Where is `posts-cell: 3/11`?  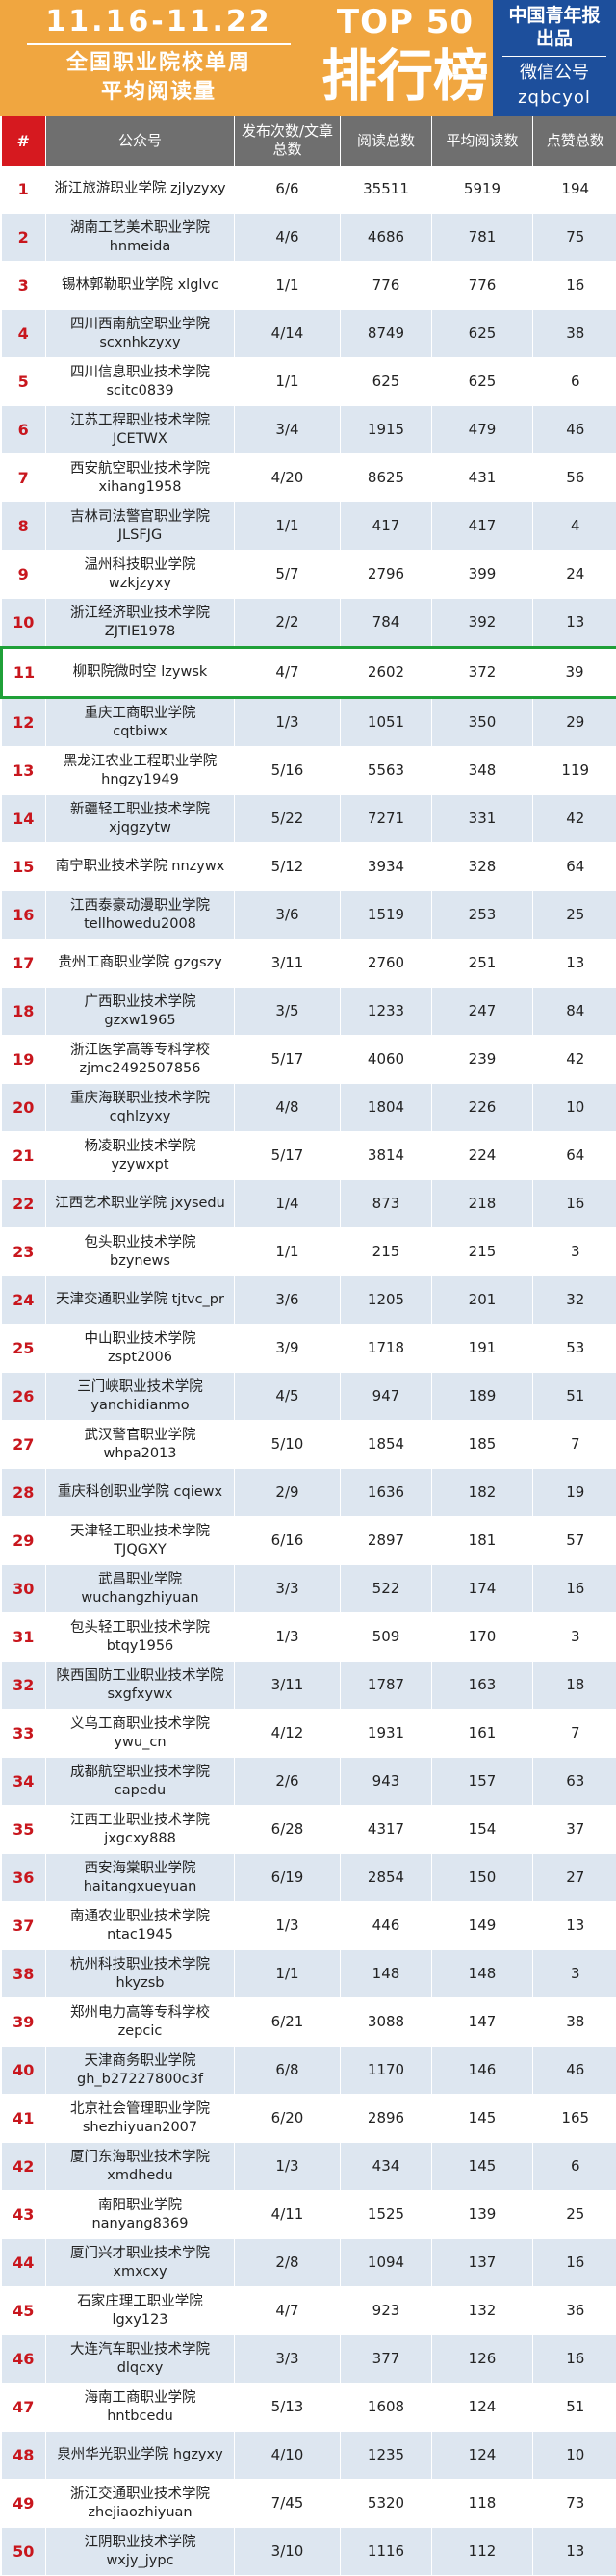 posts-cell: 3/11 is located at coordinates (288, 1686).